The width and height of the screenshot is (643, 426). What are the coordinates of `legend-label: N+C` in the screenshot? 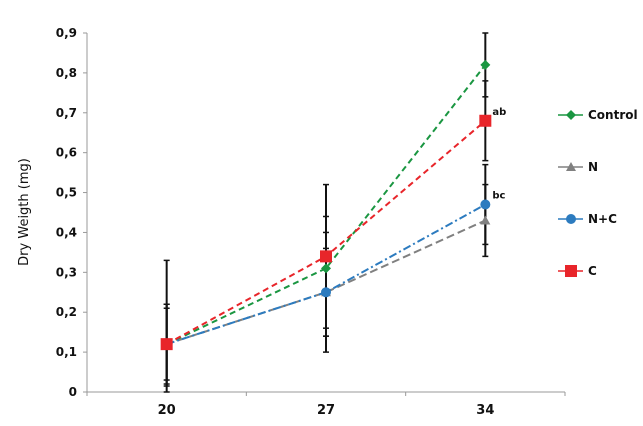 It's located at (602, 219).